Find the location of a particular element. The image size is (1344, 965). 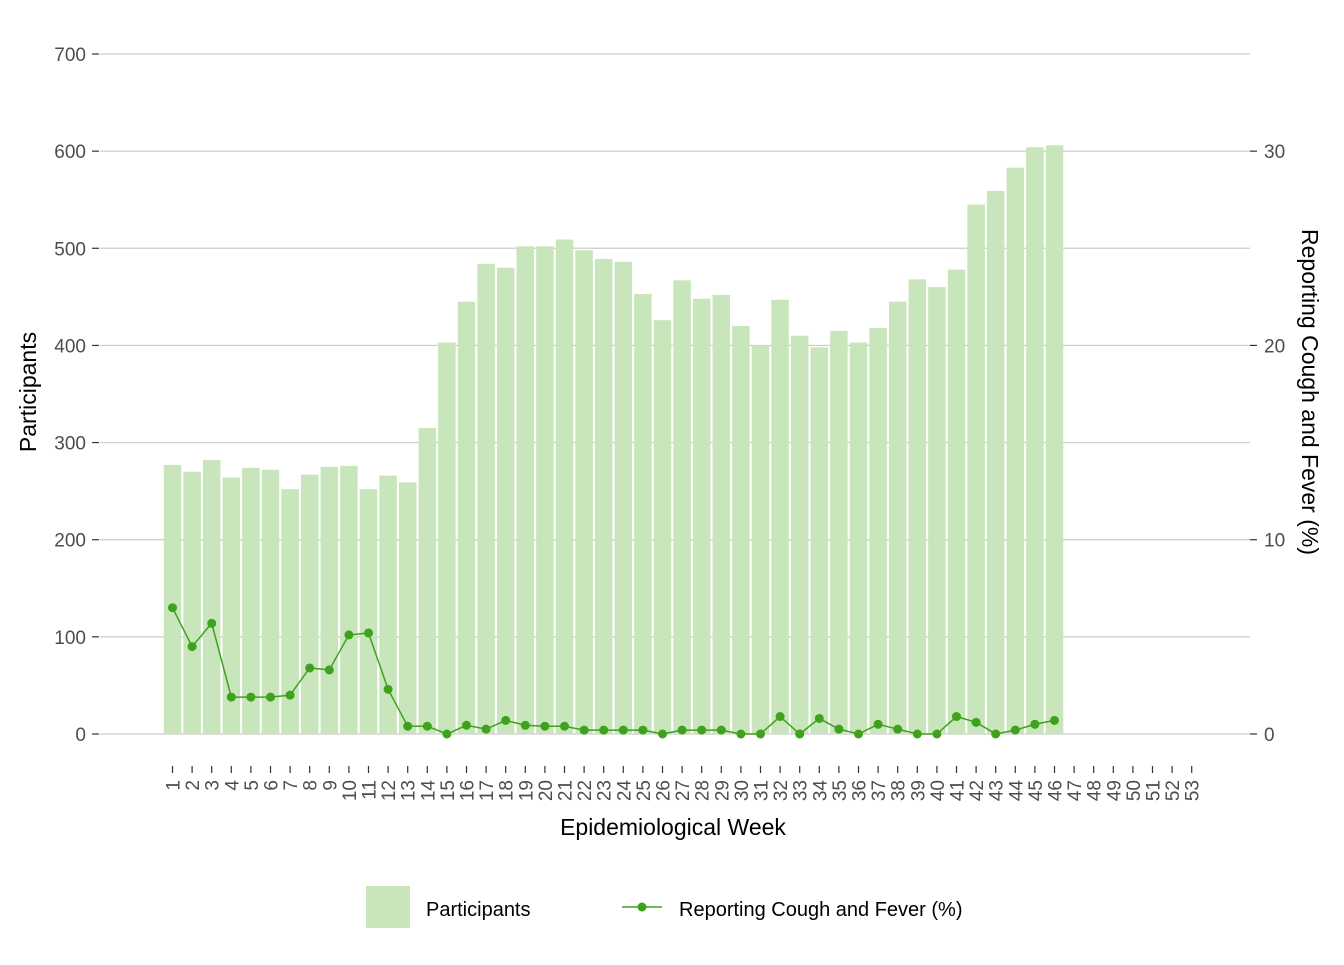

x-tick-label: 38 is located at coordinates (899, 790).